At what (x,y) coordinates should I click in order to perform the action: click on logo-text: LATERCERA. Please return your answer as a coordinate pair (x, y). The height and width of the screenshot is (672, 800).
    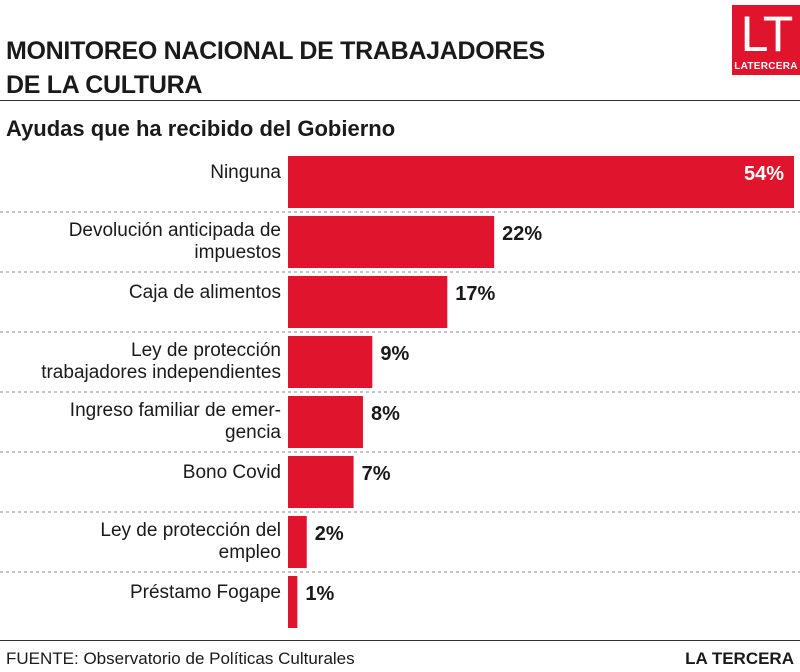
    Looking at the image, I should click on (766, 66).